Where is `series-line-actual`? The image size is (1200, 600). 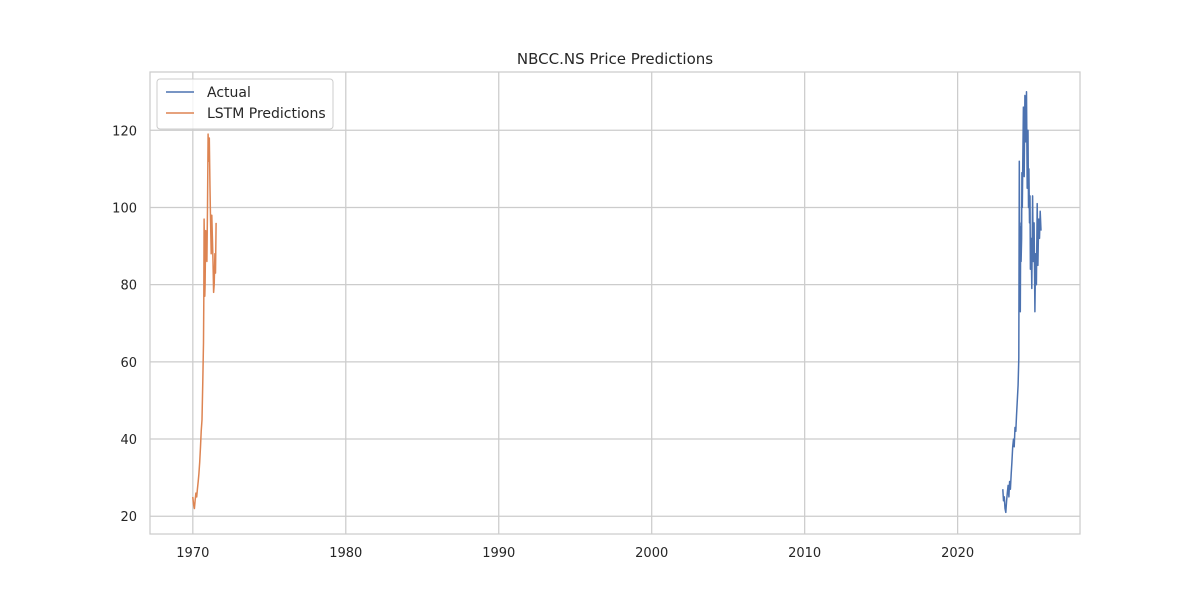 series-line-actual is located at coordinates (1022, 302).